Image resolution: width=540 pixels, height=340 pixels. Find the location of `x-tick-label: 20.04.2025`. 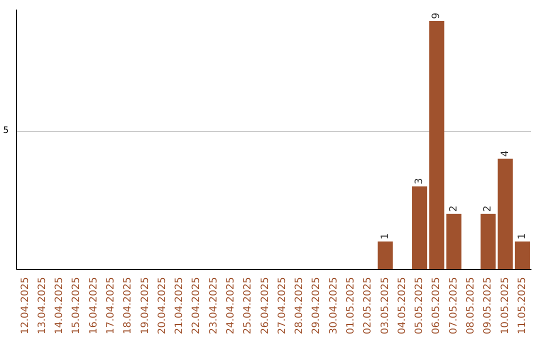

x-tick-label: 20.04.2025 is located at coordinates (162, 305).